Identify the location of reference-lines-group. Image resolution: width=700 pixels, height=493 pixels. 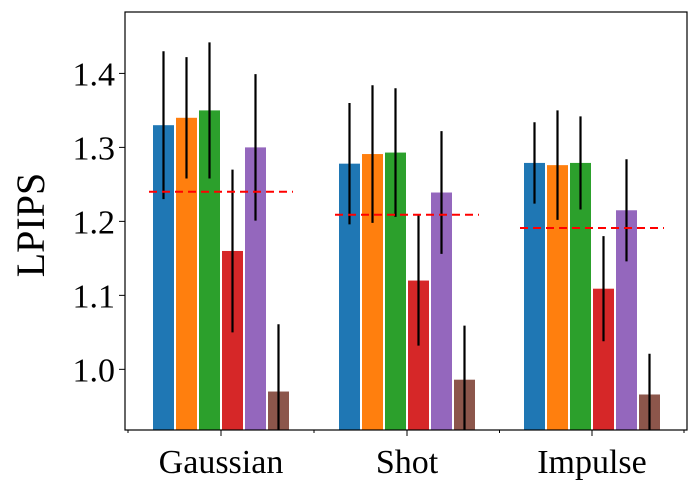
(406, 210).